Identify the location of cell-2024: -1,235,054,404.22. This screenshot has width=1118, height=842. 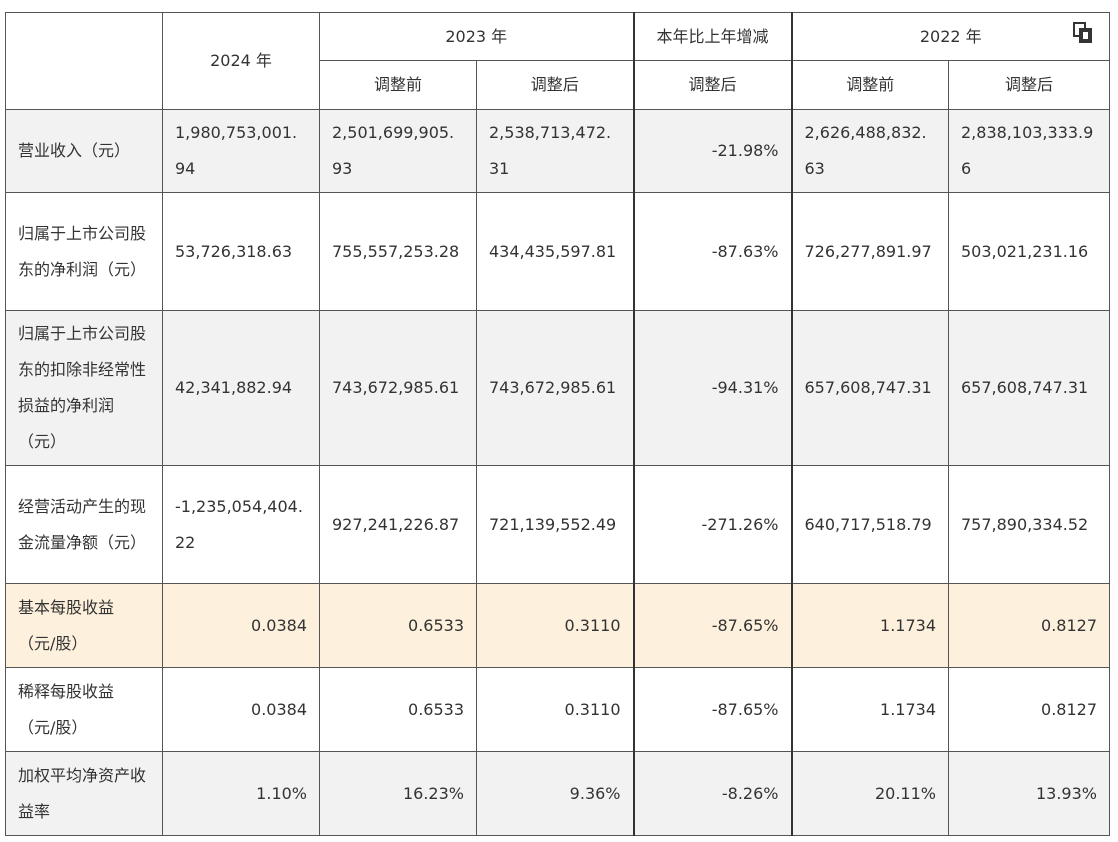
(241, 524).